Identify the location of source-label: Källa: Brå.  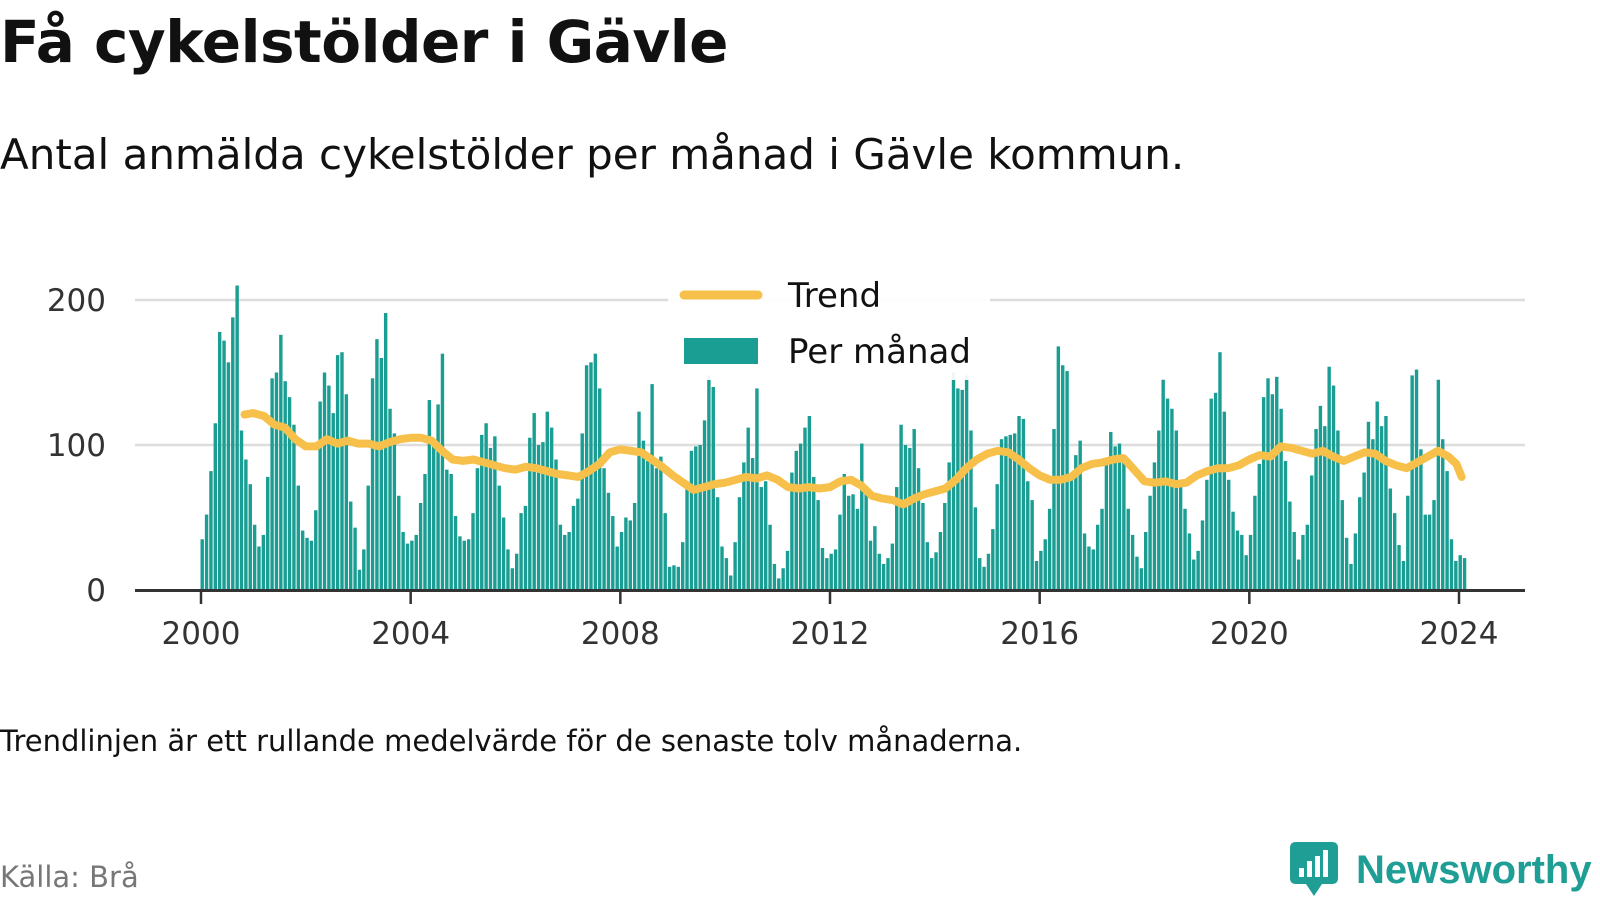
(69, 877).